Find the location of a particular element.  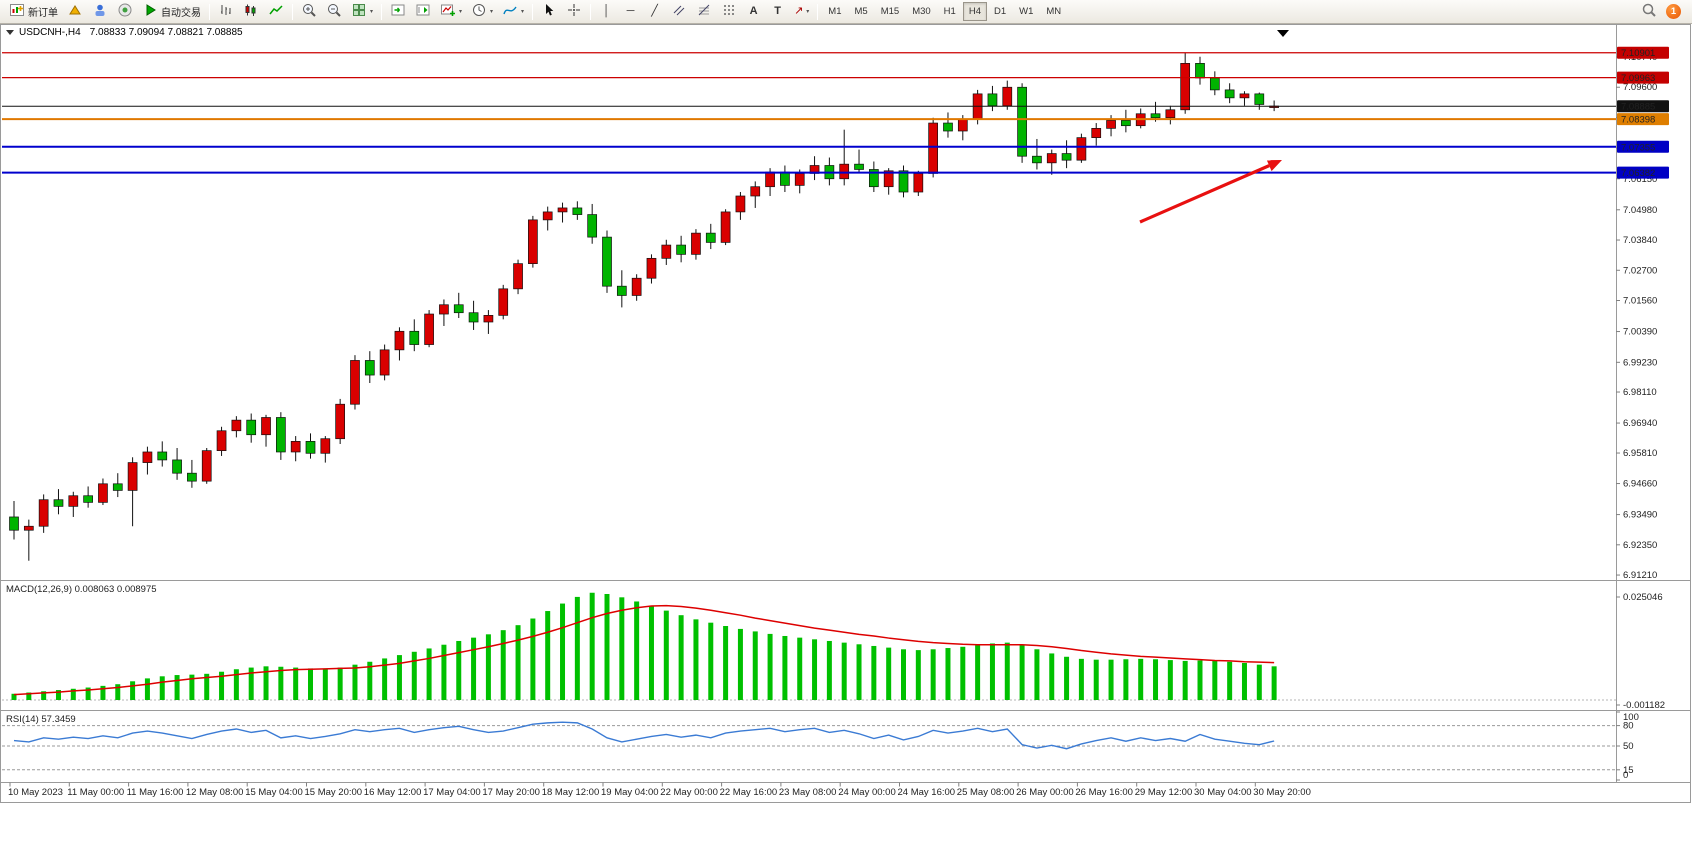

shapes-icon is located at coordinates (729, 11).